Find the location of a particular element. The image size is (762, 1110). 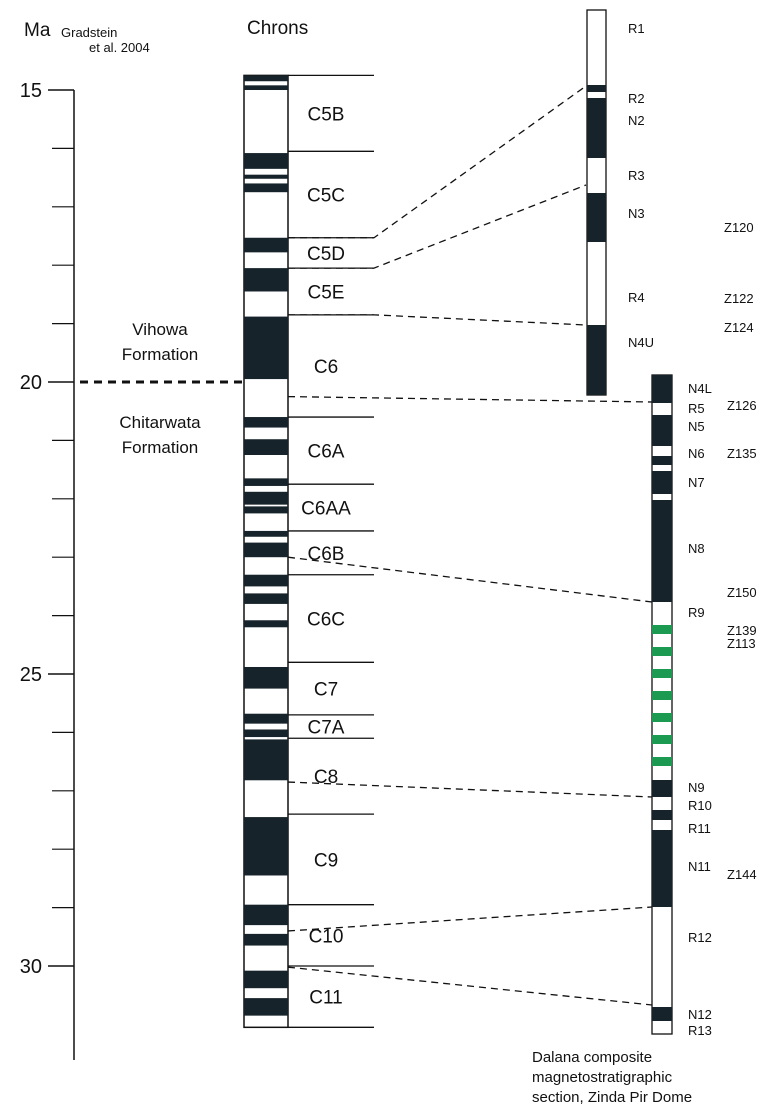

lower-polarity-label: R13 is located at coordinates (700, 1030).